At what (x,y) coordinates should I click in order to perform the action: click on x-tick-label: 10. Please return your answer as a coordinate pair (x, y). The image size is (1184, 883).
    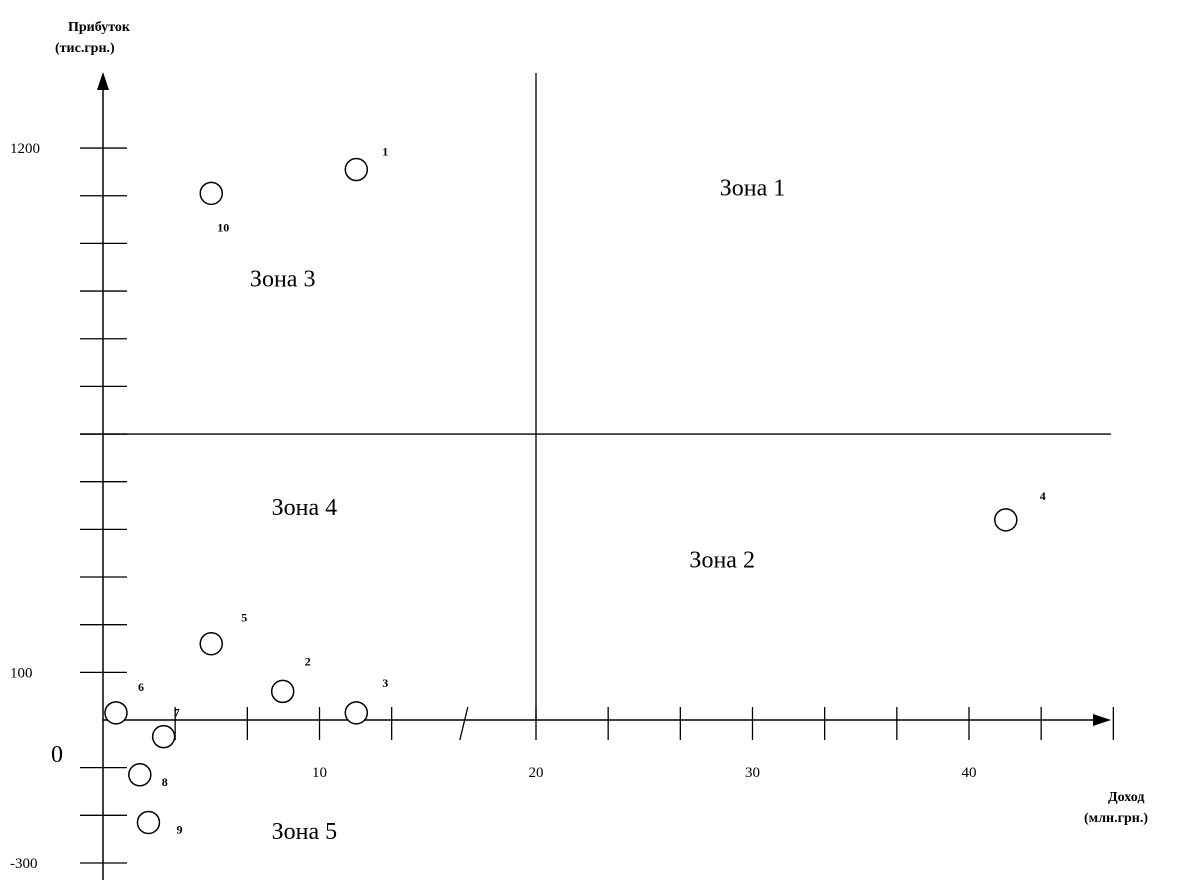
    Looking at the image, I should click on (319, 773).